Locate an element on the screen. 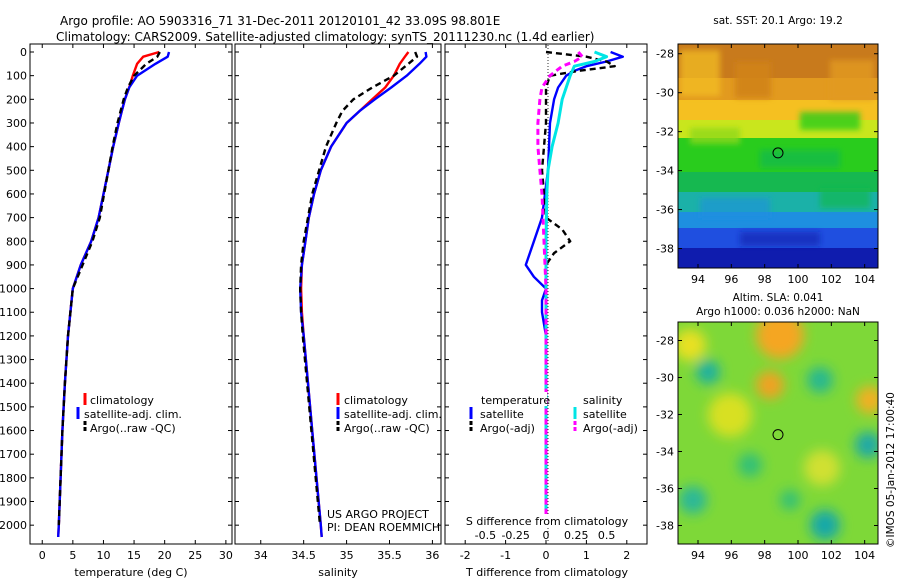 The image size is (900, 580). lat-tick-label: -28 is located at coordinates (665, 341).